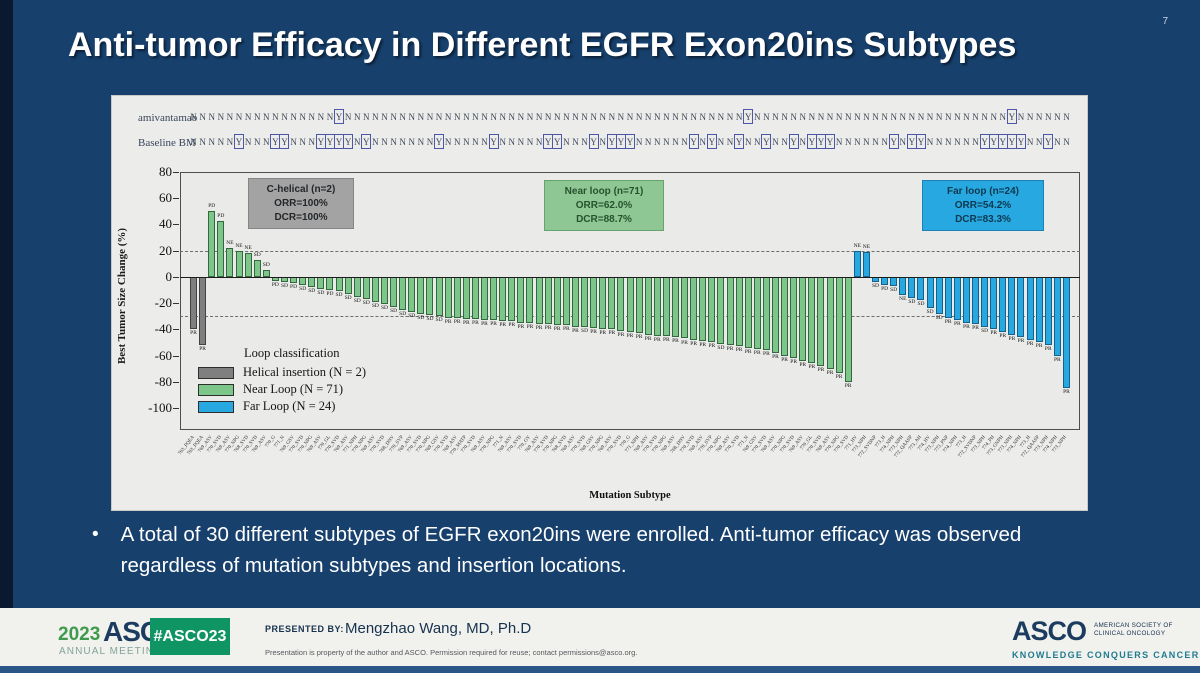 This screenshot has width=1200, height=673. I want to click on hashtag-badge: #ASCO23, so click(190, 636).